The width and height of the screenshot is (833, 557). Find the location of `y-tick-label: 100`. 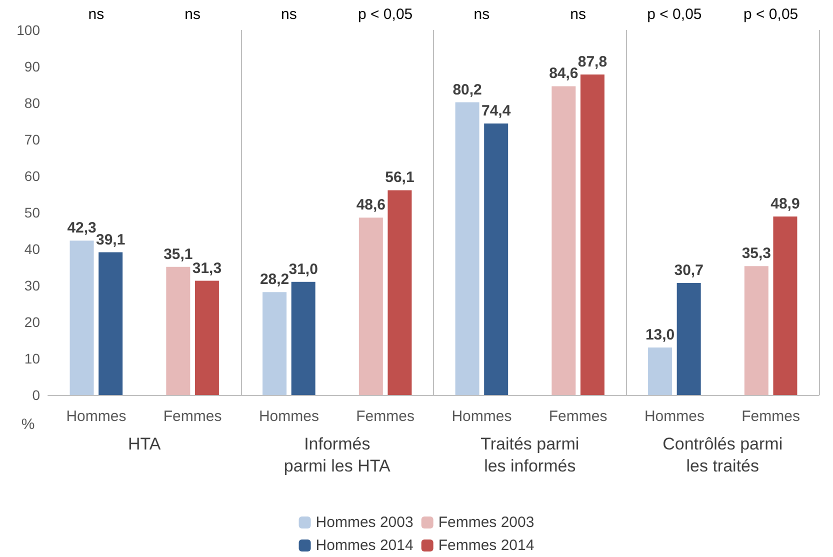

y-tick-label: 100 is located at coordinates (28, 30).